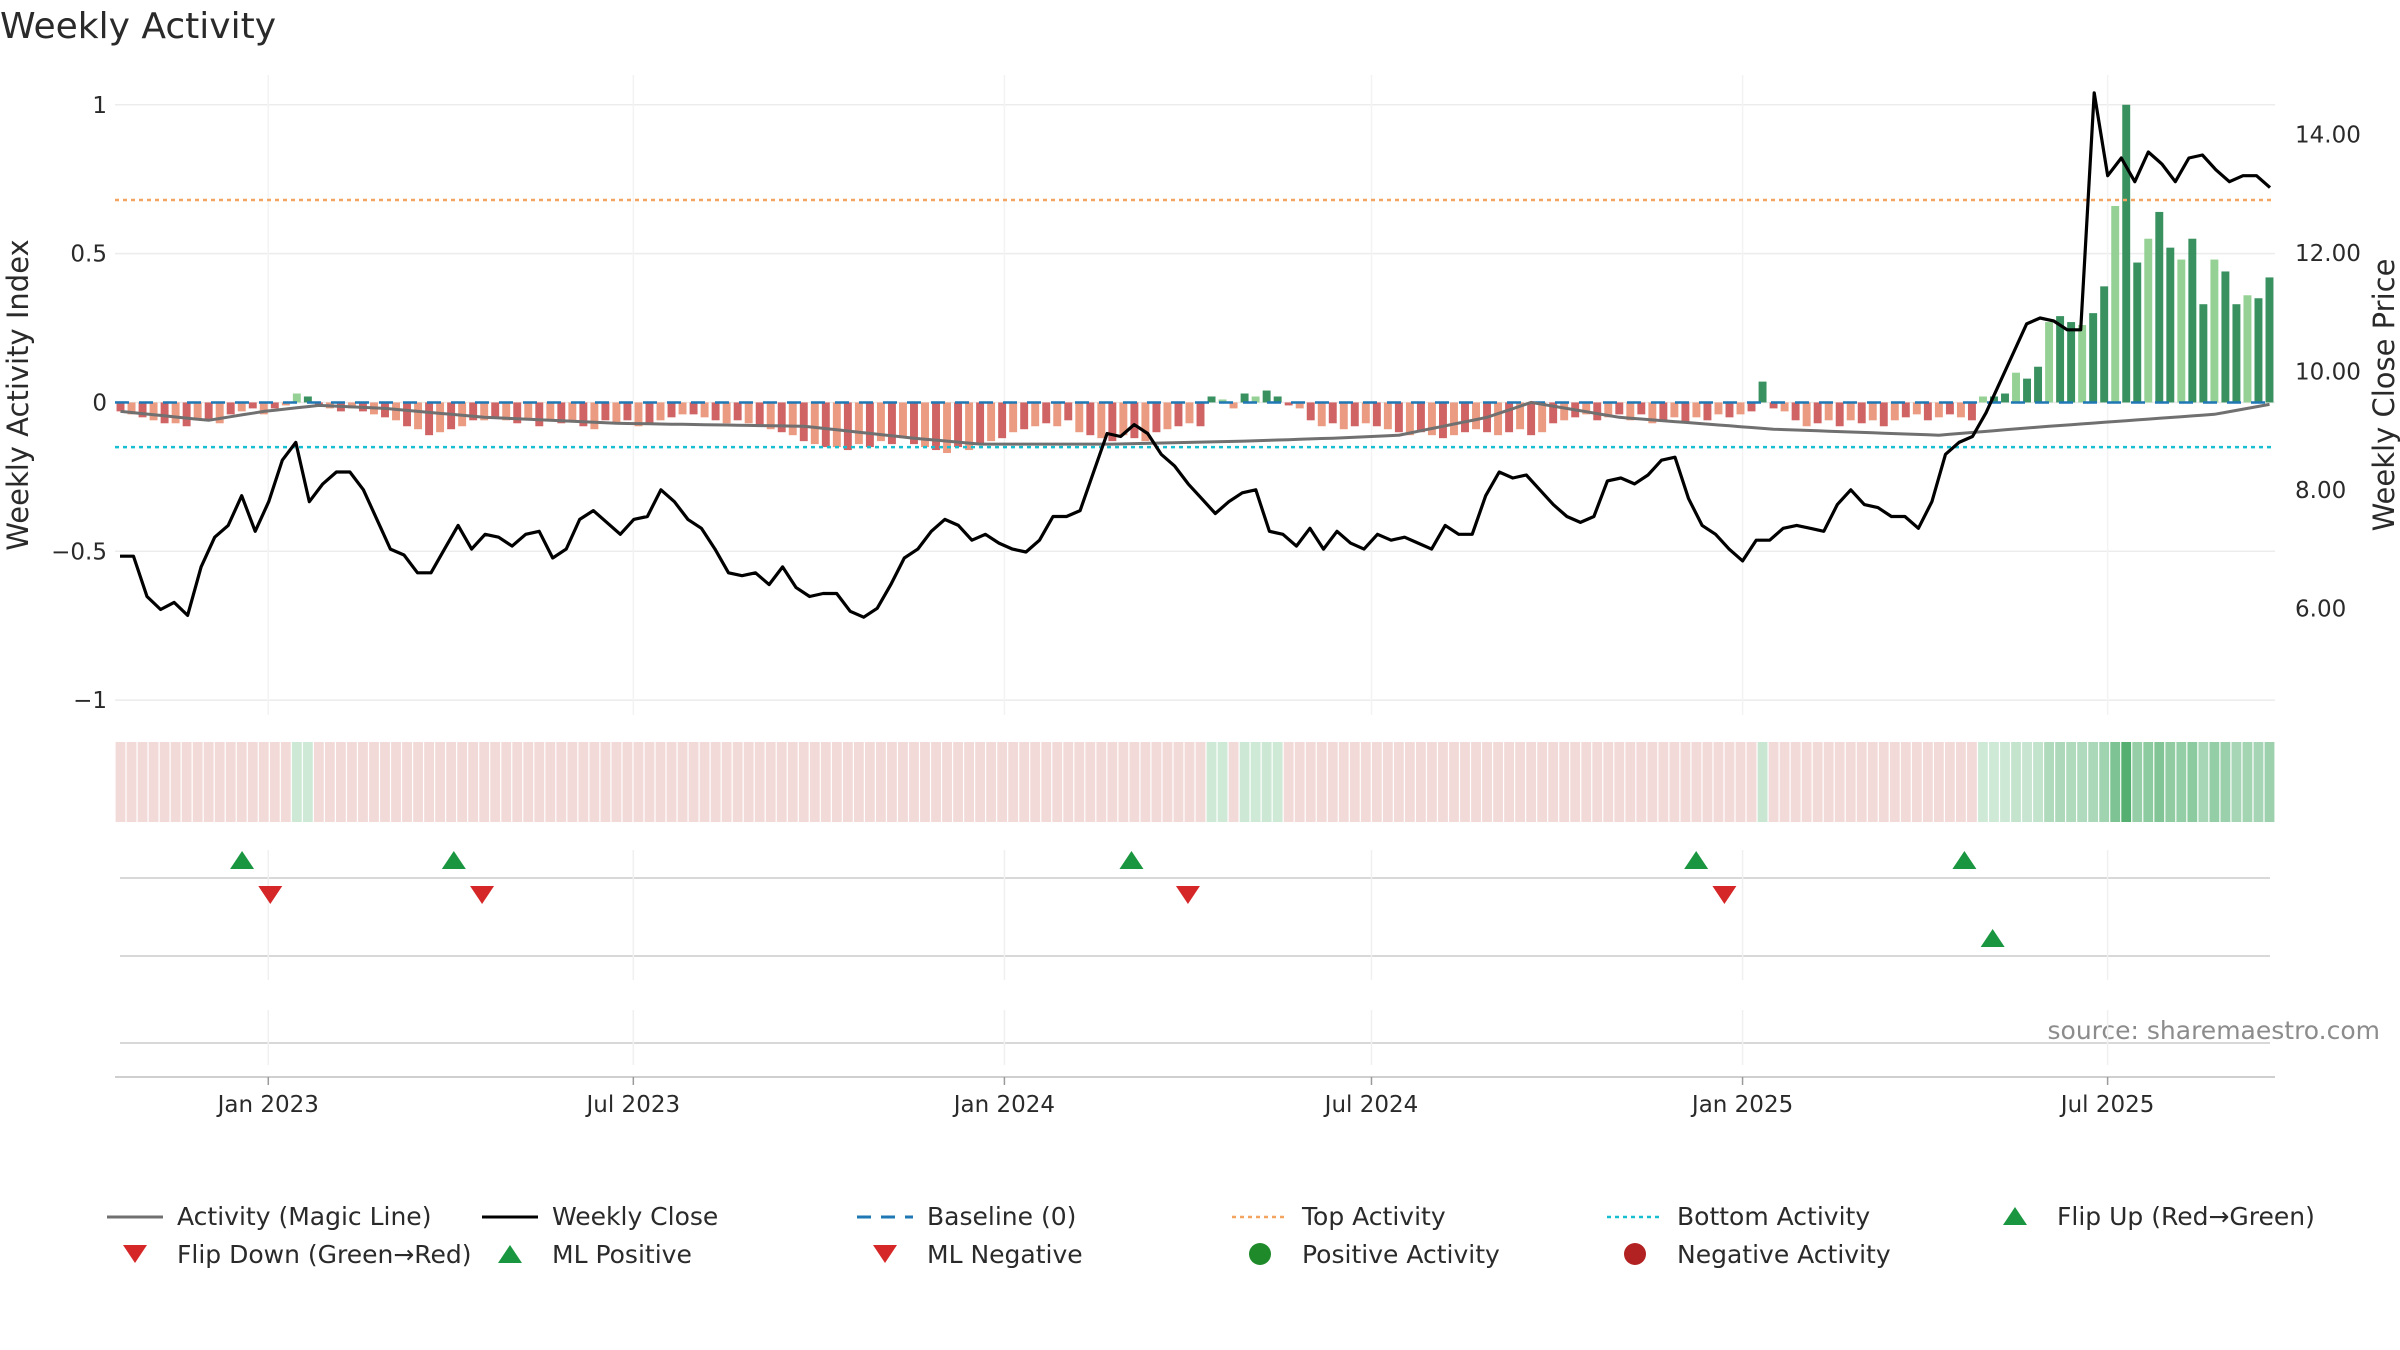 The width and height of the screenshot is (2400, 1350). Describe the element at coordinates (99, 403) in the screenshot. I see `y-left-tick-label: 0` at that location.